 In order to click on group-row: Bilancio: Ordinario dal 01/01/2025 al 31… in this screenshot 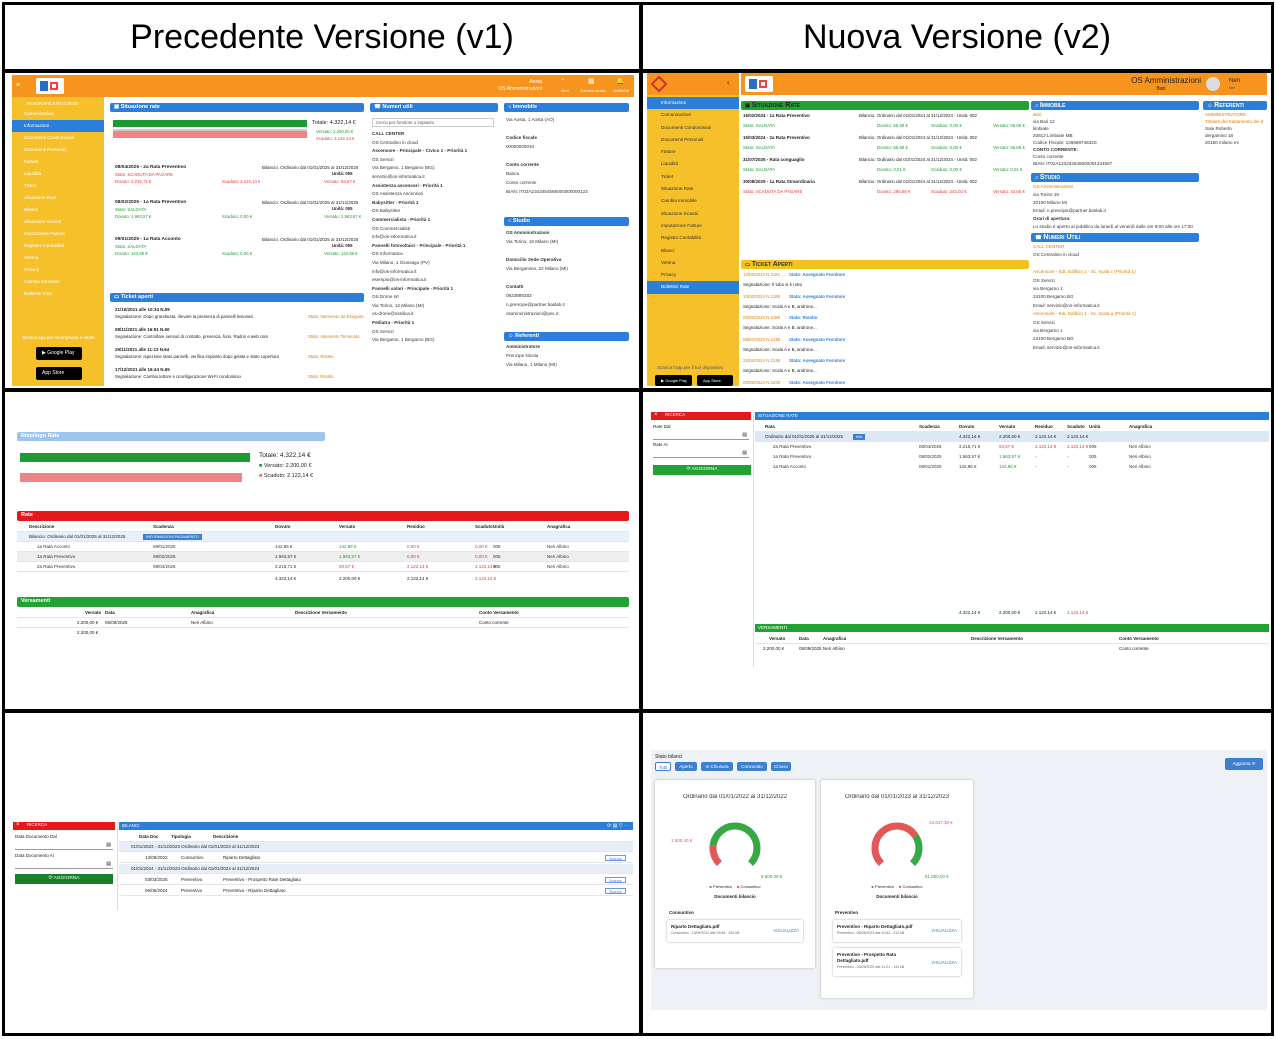, I will do `click(323, 537)`.